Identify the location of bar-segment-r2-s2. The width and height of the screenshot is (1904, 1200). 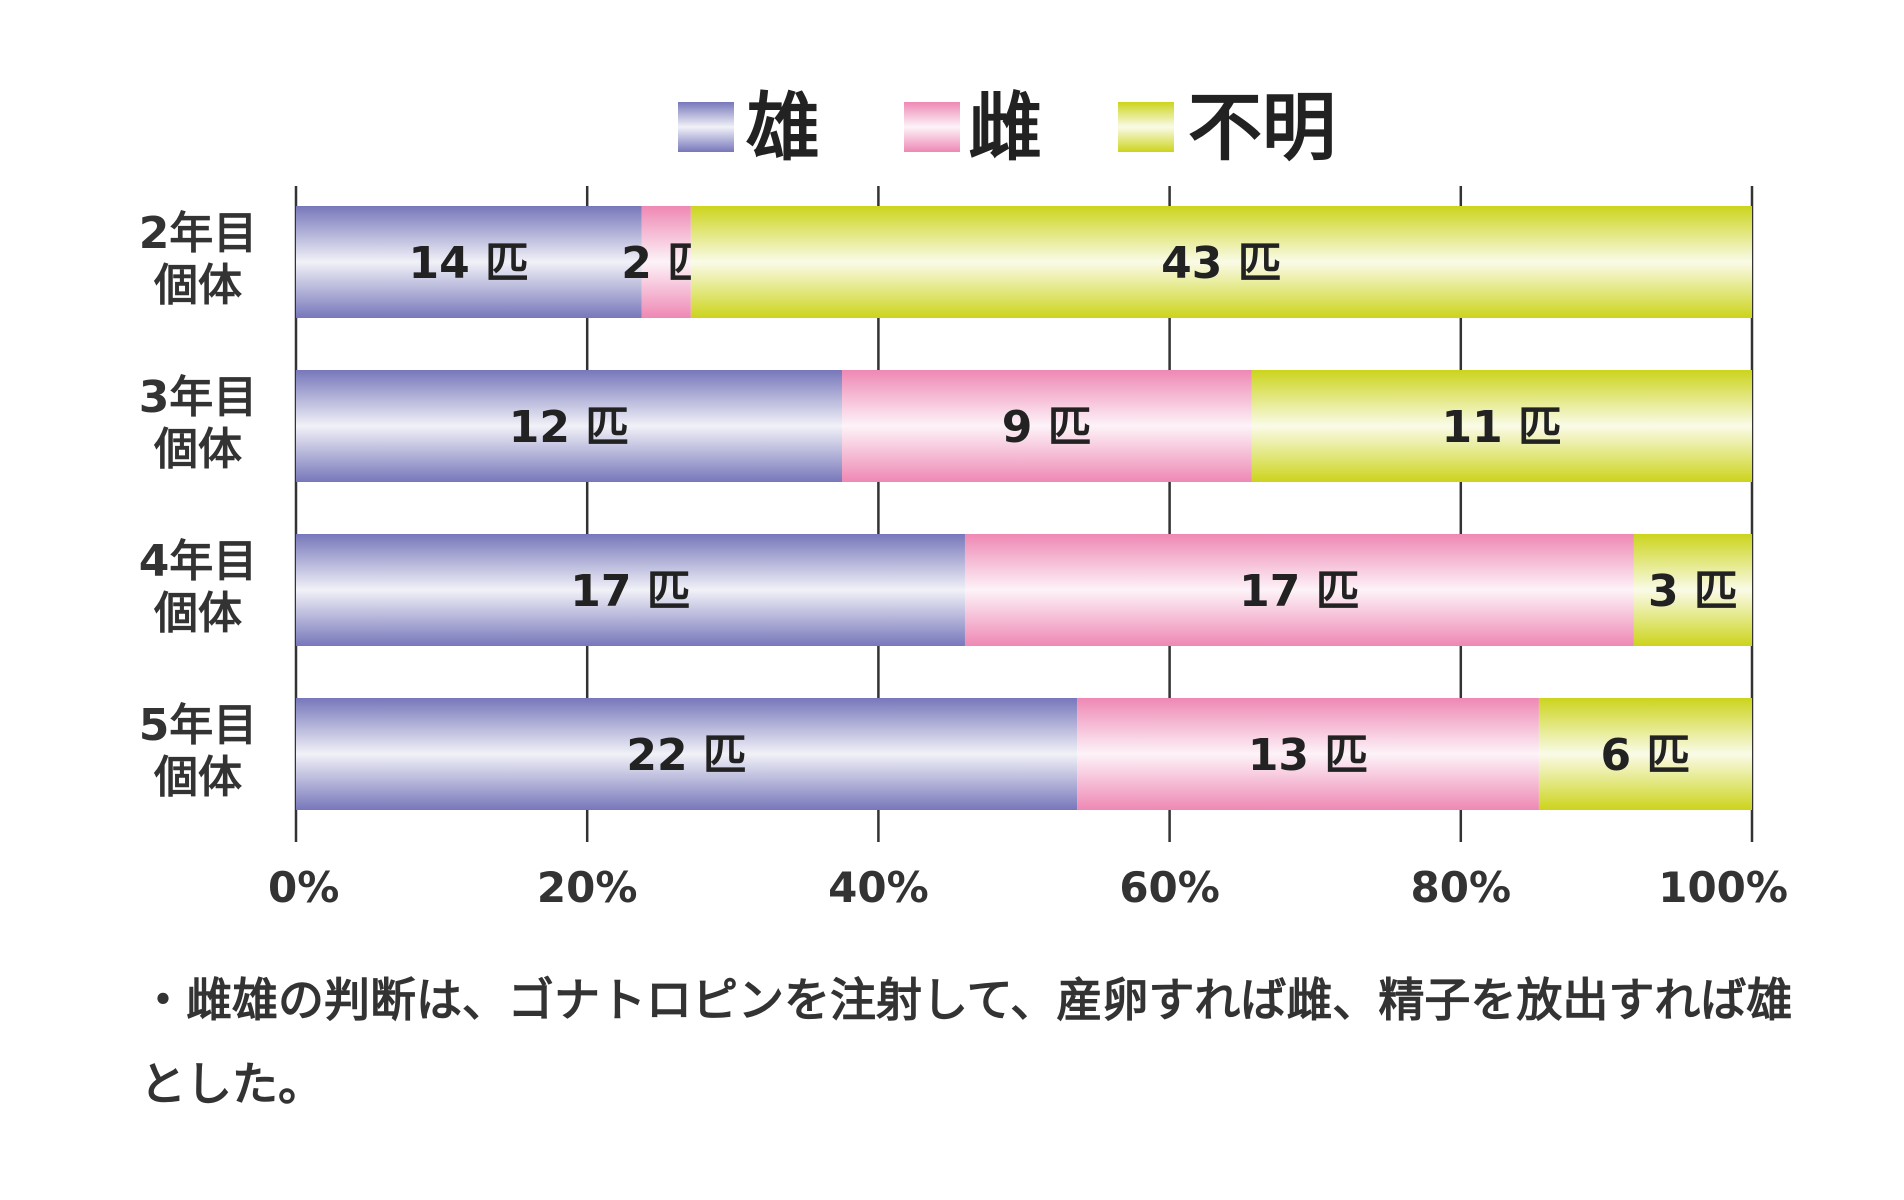
(1047, 426).